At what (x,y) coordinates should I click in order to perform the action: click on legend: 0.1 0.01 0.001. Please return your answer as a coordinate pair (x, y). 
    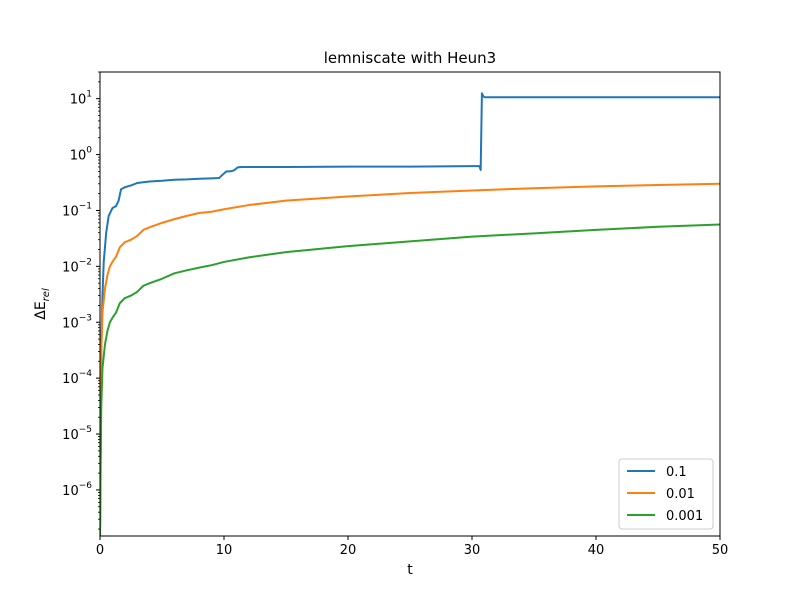
    Looking at the image, I should click on (666, 494).